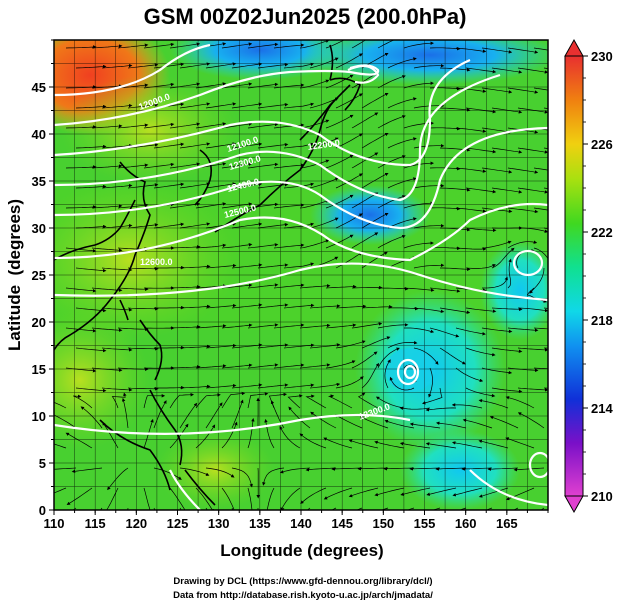 Image resolution: width=619 pixels, height=605 pixels. I want to click on colorbar: 210 214 218 222 226 230, so click(588, 276).